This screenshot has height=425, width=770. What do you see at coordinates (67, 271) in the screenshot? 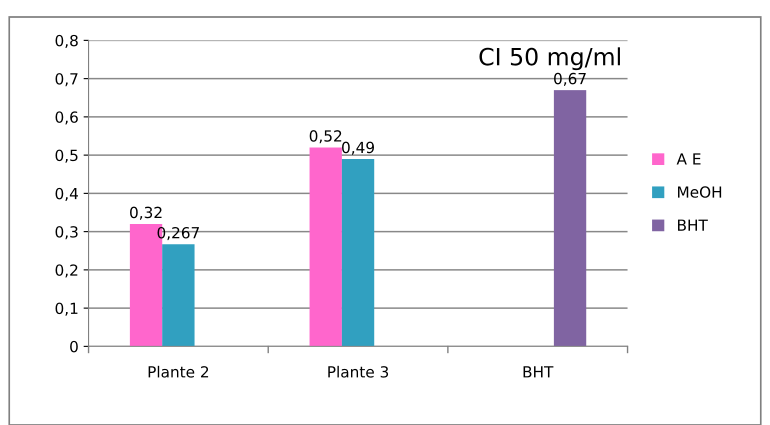
I see `y-tick-label: 0,2` at bounding box center [67, 271].